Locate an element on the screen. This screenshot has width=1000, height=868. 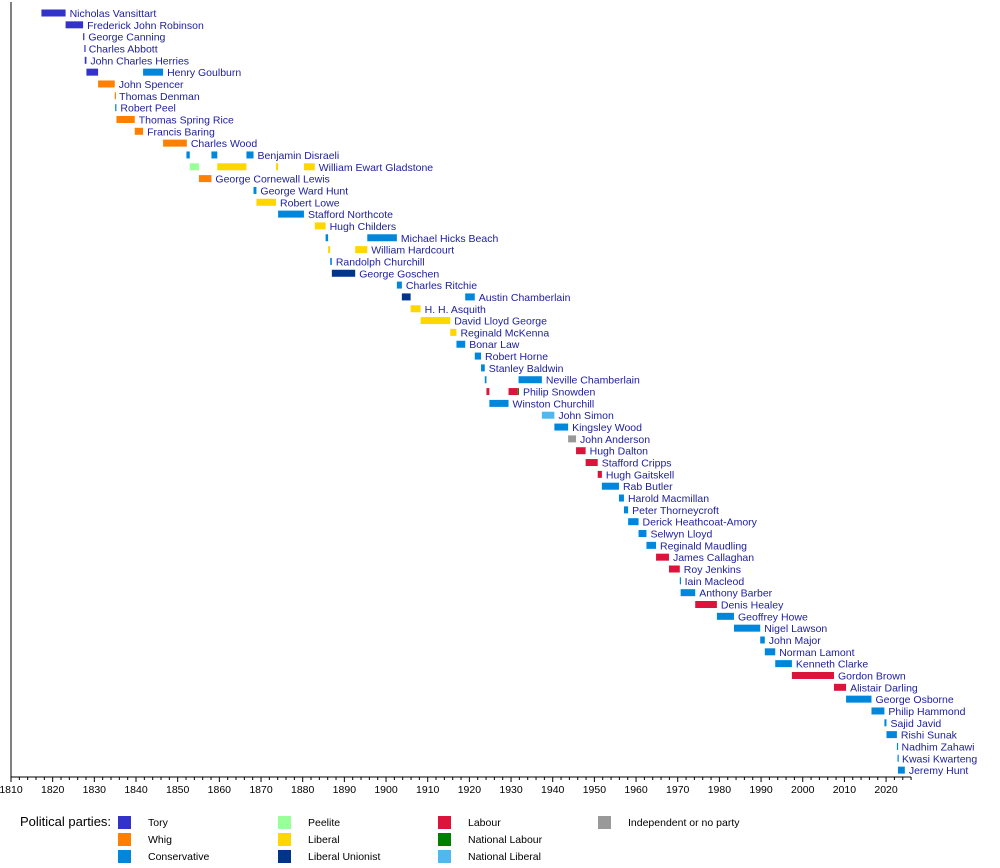
x-tick-label: 1970 is located at coordinates (678, 790).